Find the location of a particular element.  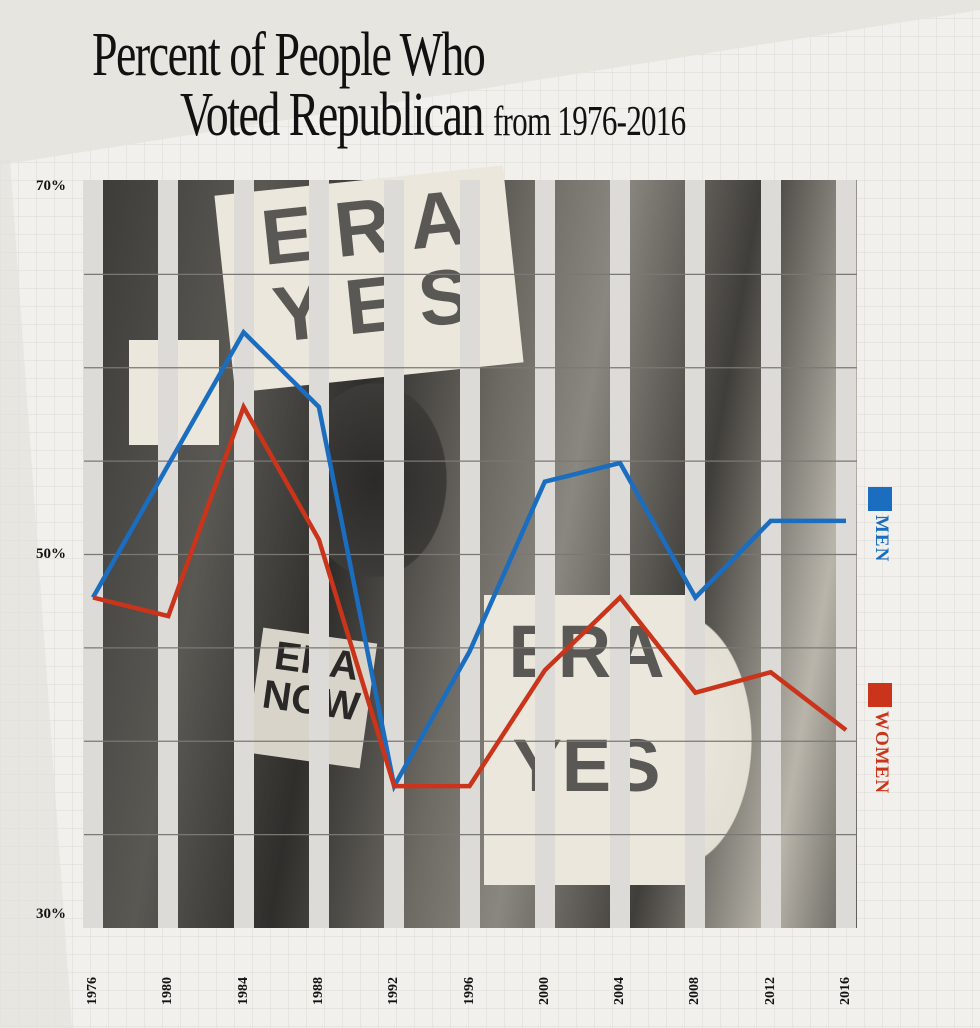

title-line-2: Voted Republican from 1976-2016 is located at coordinates (433, 115).